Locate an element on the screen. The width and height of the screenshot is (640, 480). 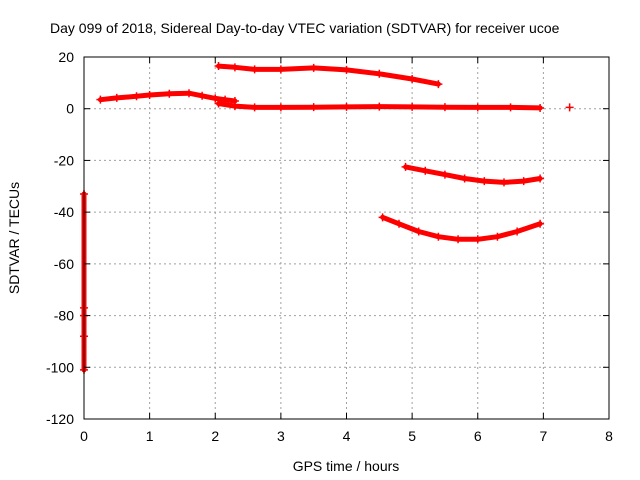
x-tick-label: 2 is located at coordinates (215, 436).